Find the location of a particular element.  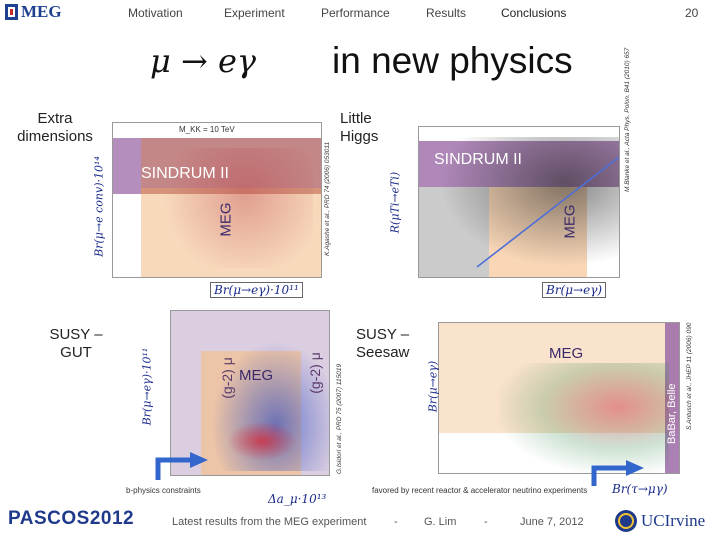

nav-performance: Performance is located at coordinates (355, 13).